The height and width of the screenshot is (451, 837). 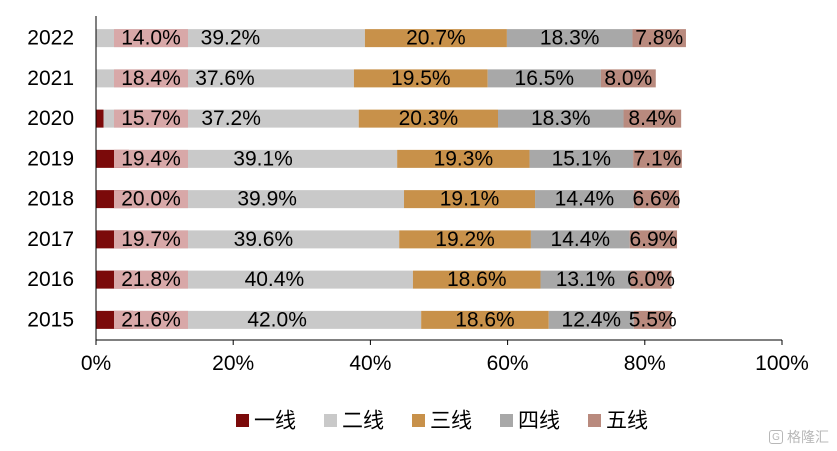 I want to click on leading-label-2015: 21.6%, so click(x=151, y=319).